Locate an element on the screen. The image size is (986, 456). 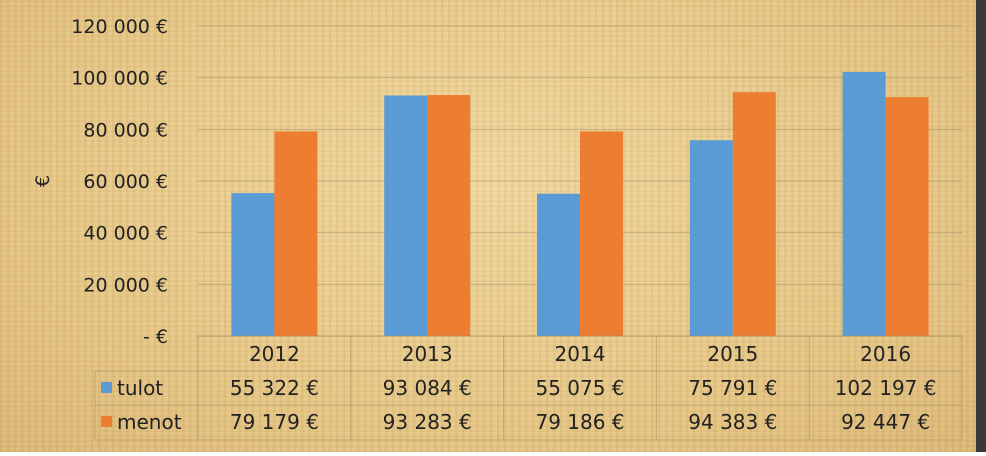
bar-menot-2014 is located at coordinates (601, 233).